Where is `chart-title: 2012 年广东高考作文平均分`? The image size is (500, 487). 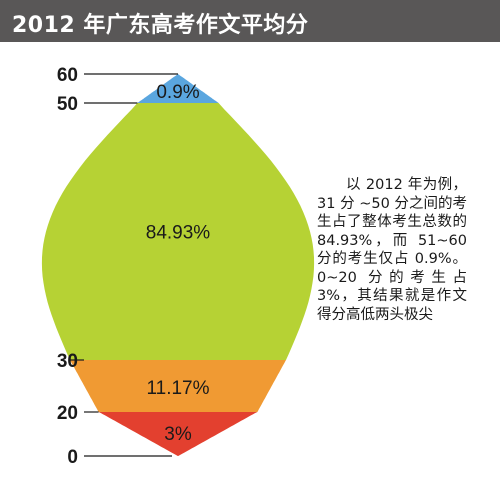 chart-title: 2012 年广东高考作文平均分 is located at coordinates (160, 25).